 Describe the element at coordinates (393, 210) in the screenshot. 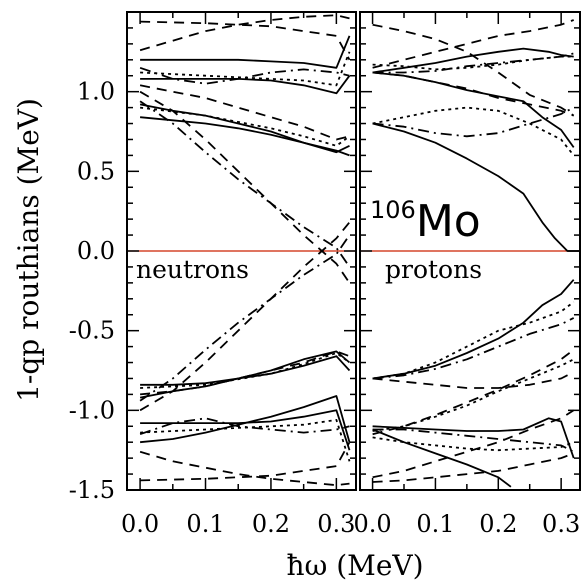

I see `mass-number: 106` at that location.